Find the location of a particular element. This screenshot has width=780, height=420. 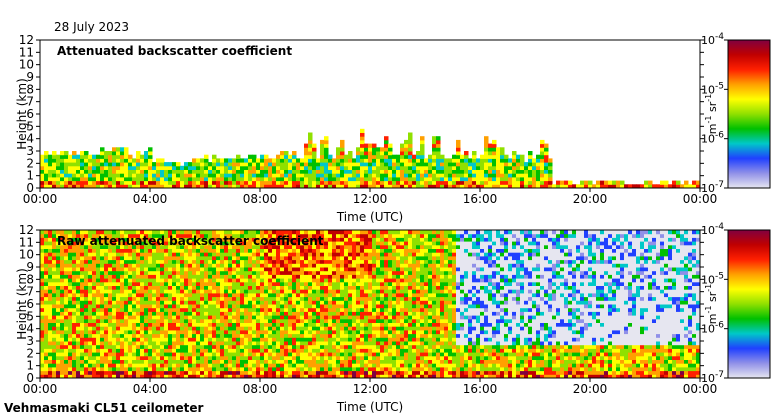

panel-title: Raw attenuated backscatter coefficient is located at coordinates (190, 241).